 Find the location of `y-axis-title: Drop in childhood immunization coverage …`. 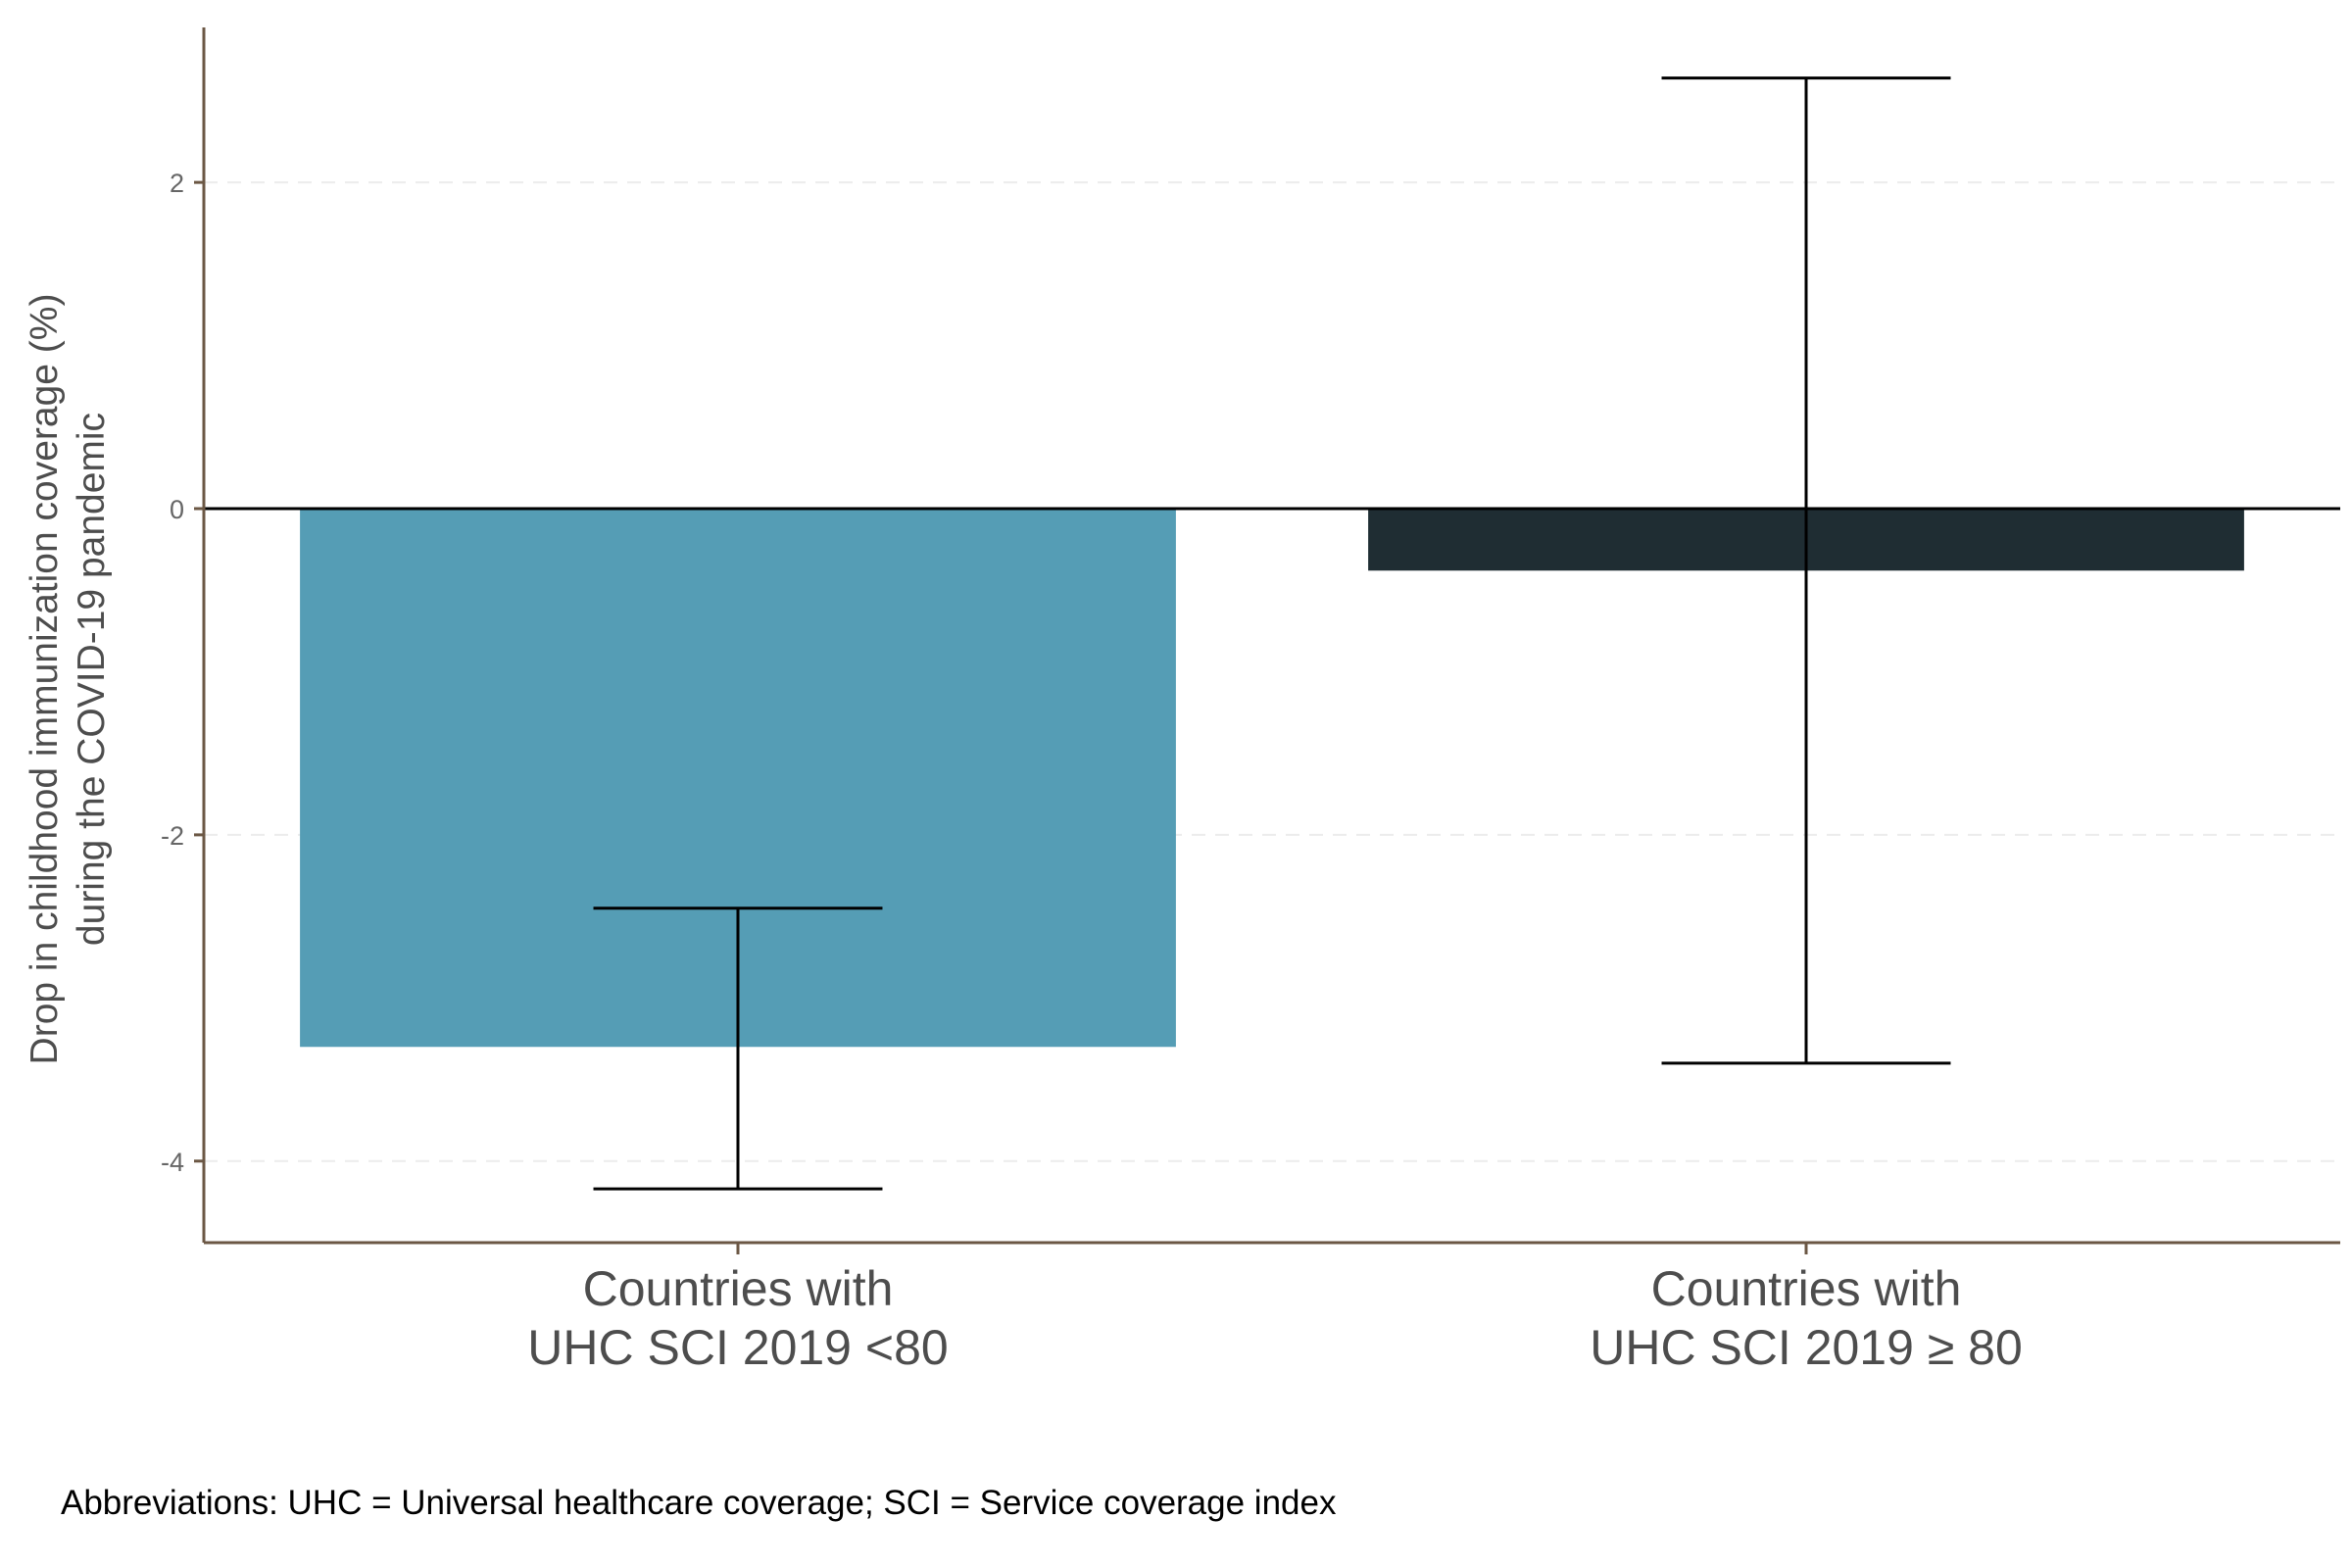

y-axis-title: Drop in childhood immunization coverage … is located at coordinates (68, 679).